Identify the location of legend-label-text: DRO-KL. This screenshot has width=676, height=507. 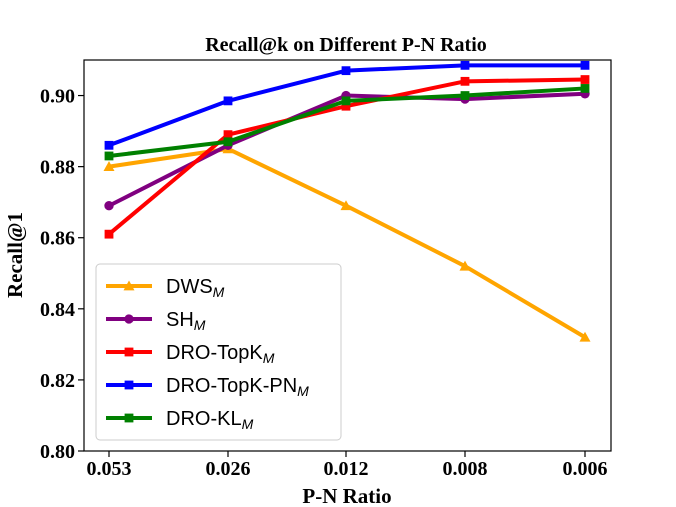
(204, 419).